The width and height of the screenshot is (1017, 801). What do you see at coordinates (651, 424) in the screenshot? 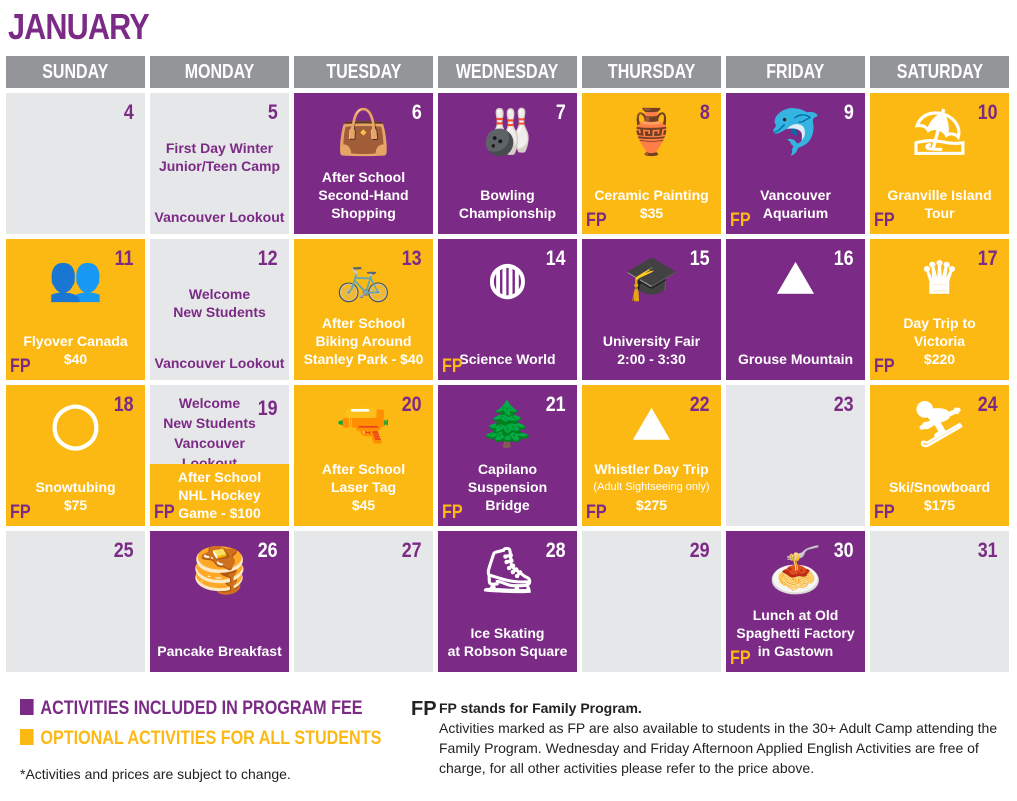
I see `mountain-icon: ⛰` at bounding box center [651, 424].